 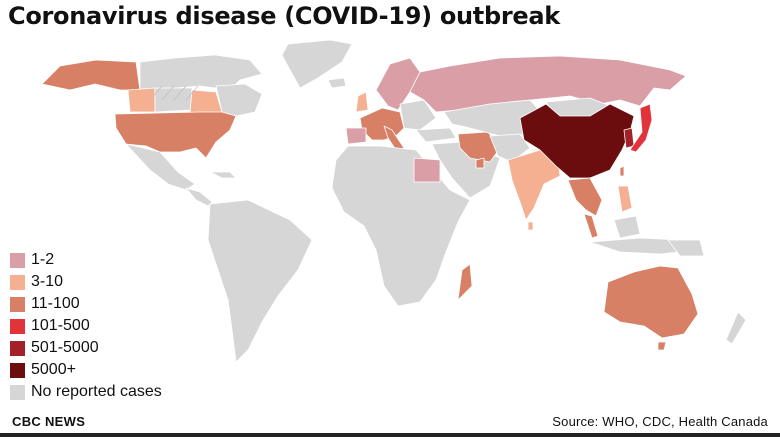 I want to click on uk-shape, so click(x=362, y=102).